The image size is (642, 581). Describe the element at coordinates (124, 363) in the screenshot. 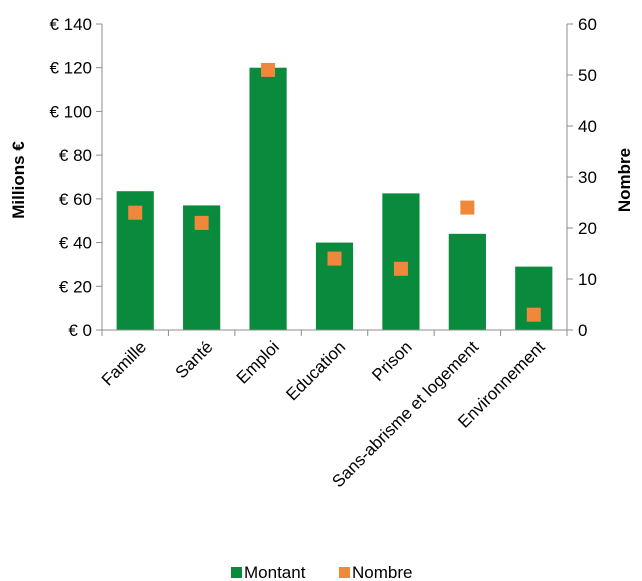

I see `x-tick-label-famille: Famille` at that location.